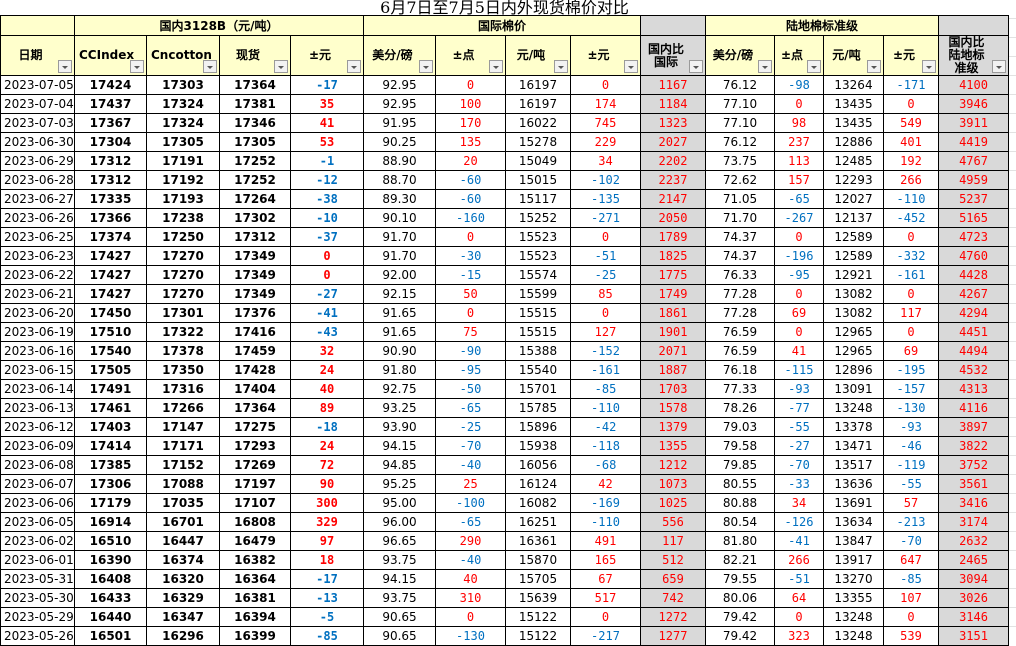 This screenshot has height=646, width=1016. What do you see at coordinates (853, 275) in the screenshot?
I see `table-cell: 12921` at bounding box center [853, 275].